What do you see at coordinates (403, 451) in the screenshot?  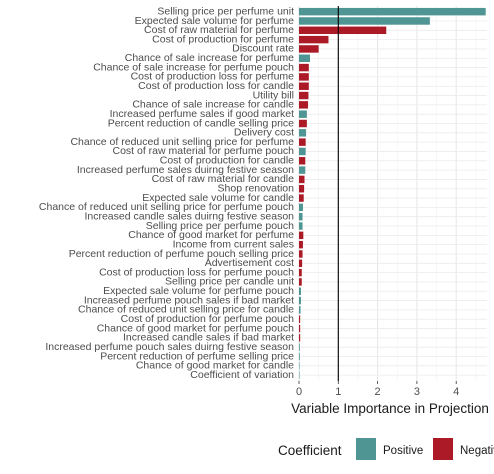 I see `legend-label-positive: Positive` at bounding box center [403, 451].